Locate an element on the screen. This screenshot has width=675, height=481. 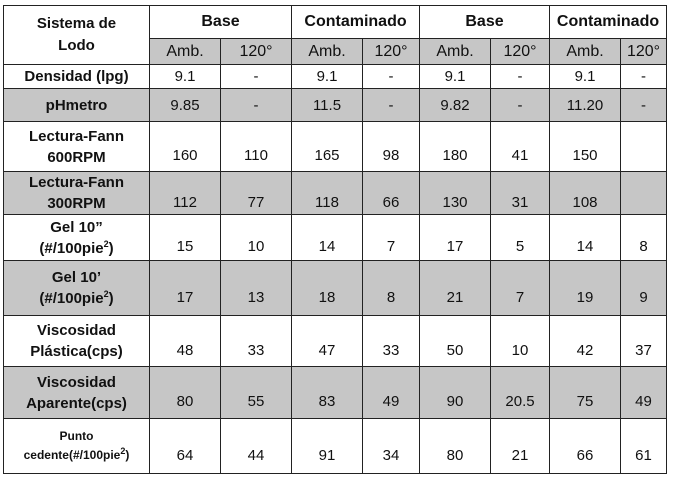
row-label-line2: Aparente(cps) is located at coordinates (76, 403).